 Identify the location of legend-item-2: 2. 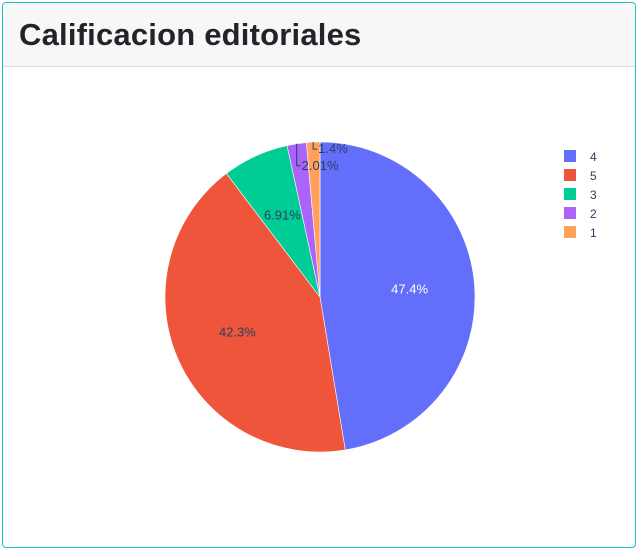
(580, 214).